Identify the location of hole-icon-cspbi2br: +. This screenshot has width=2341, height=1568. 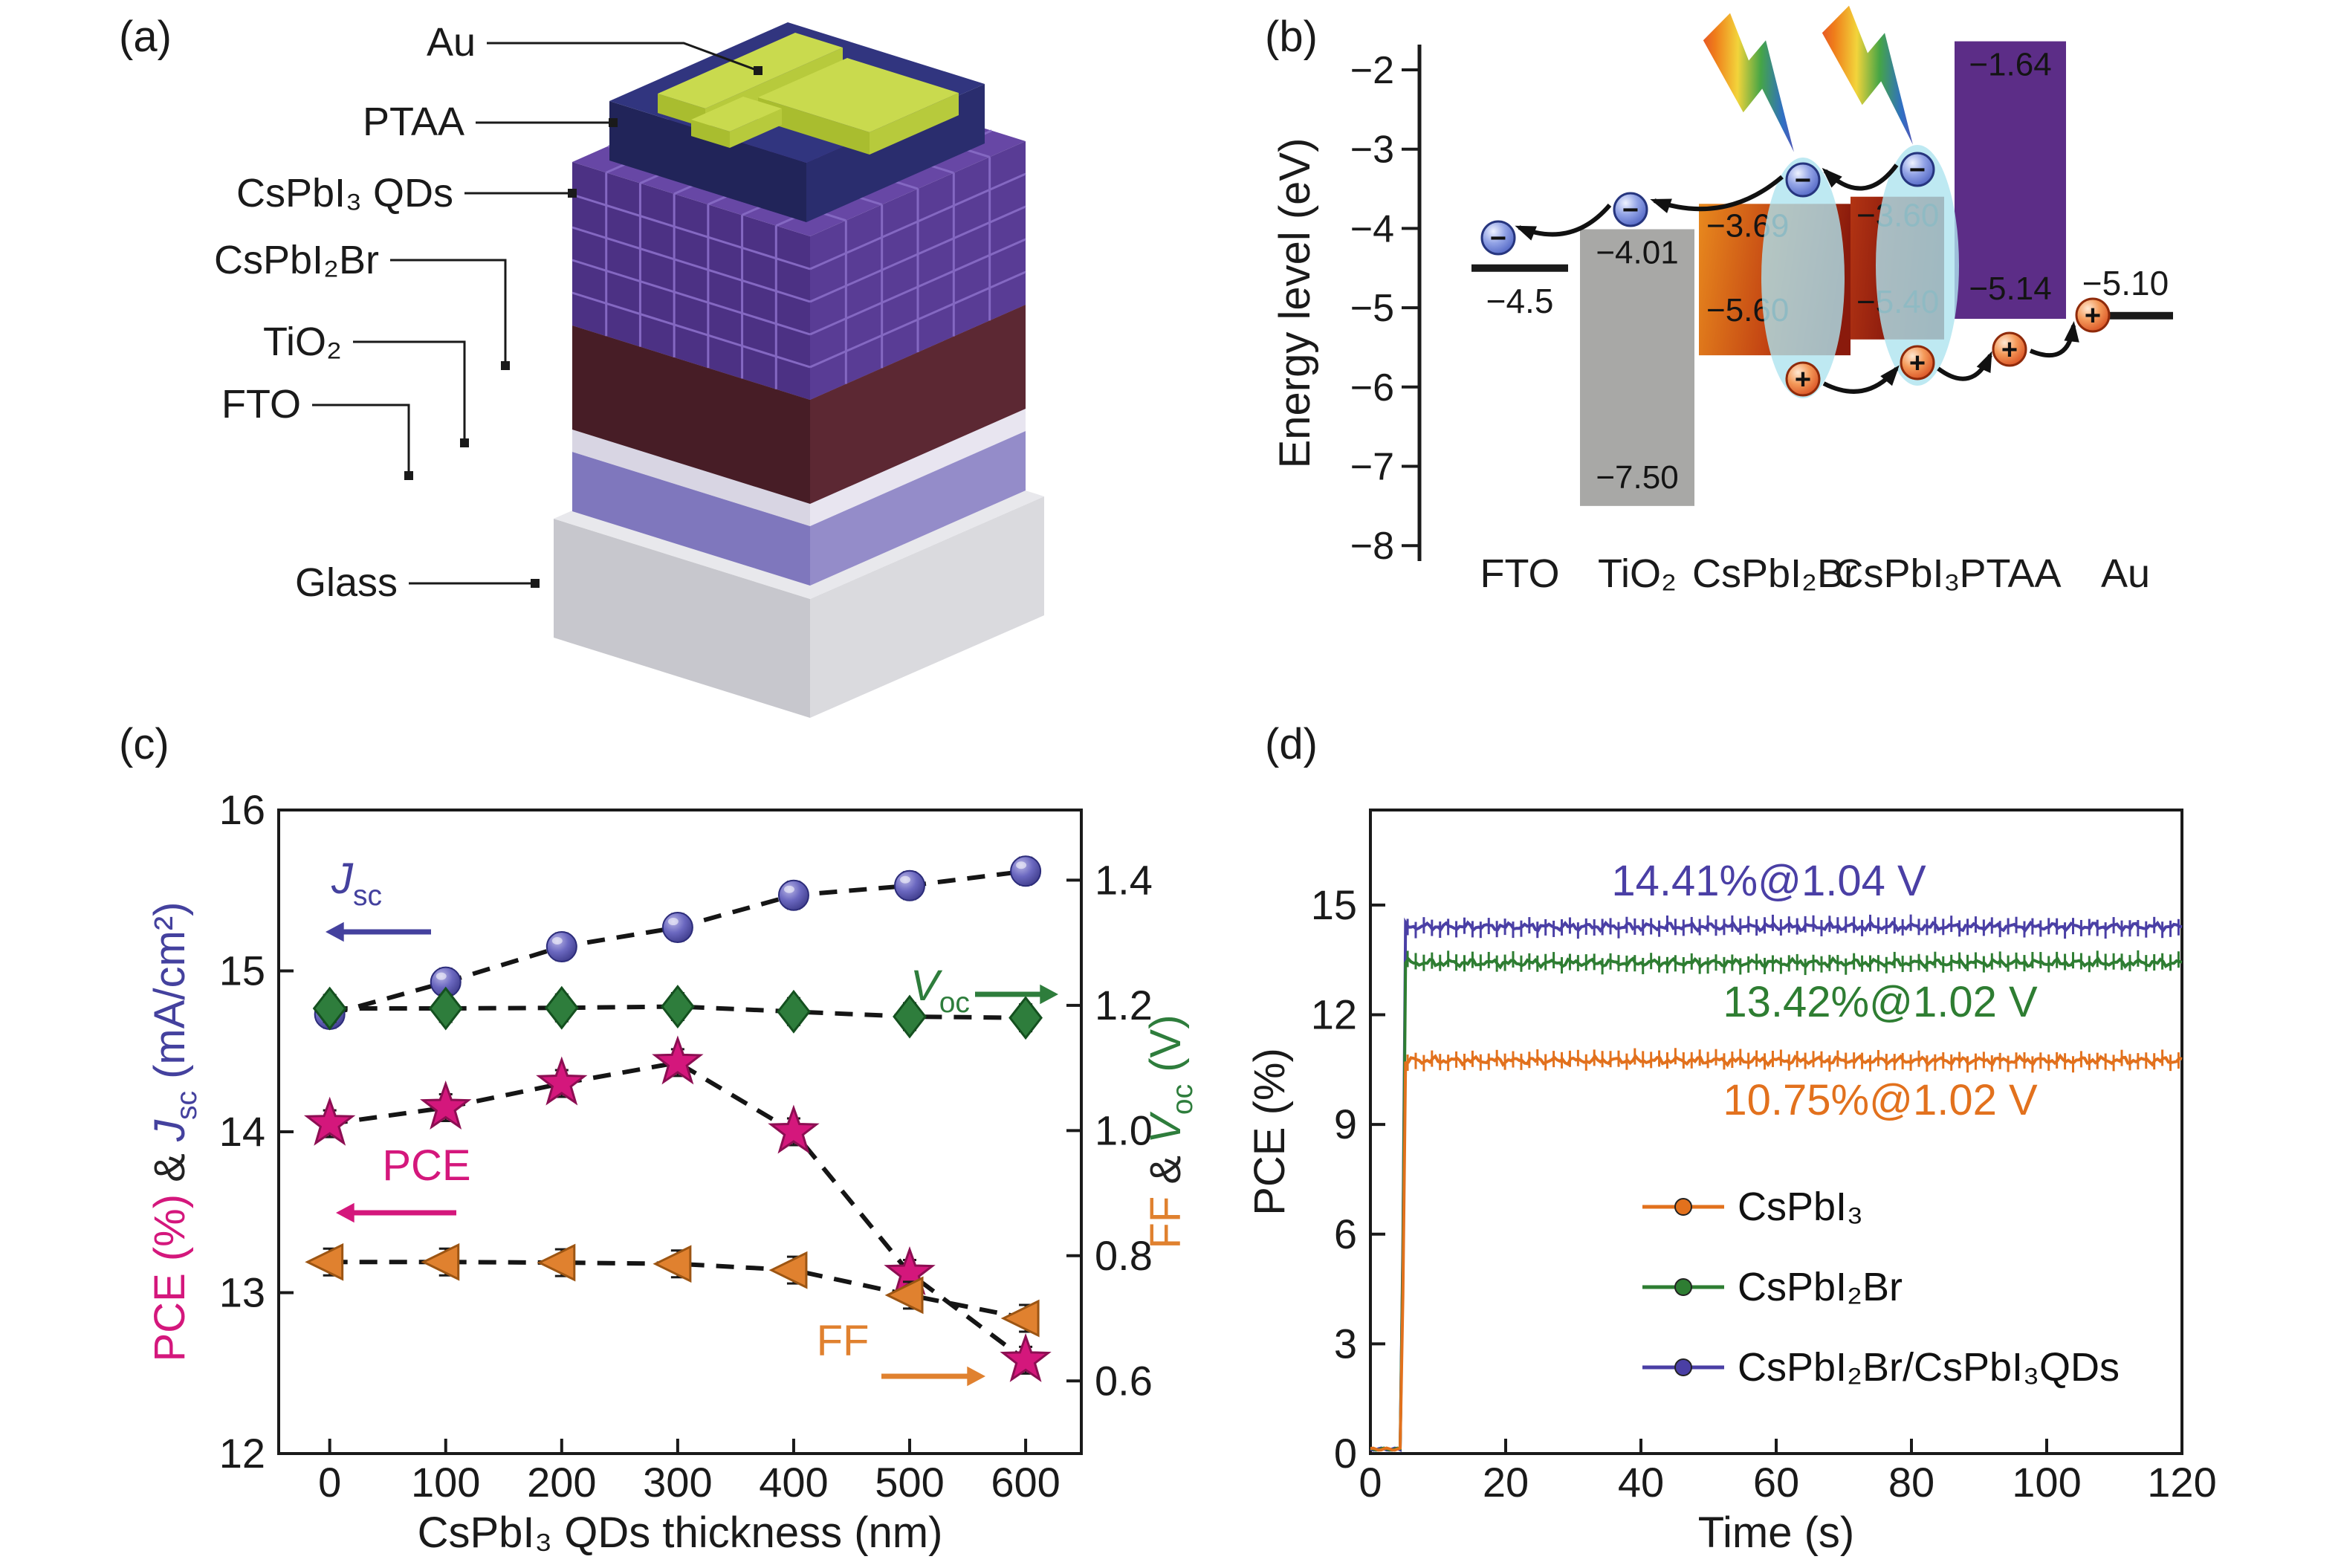
(1803, 379).